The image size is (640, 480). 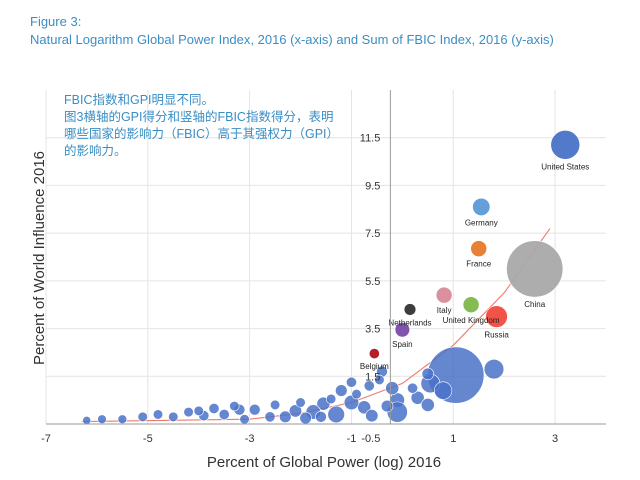 I want to click on x-tick-label: 1, so click(x=453, y=439).